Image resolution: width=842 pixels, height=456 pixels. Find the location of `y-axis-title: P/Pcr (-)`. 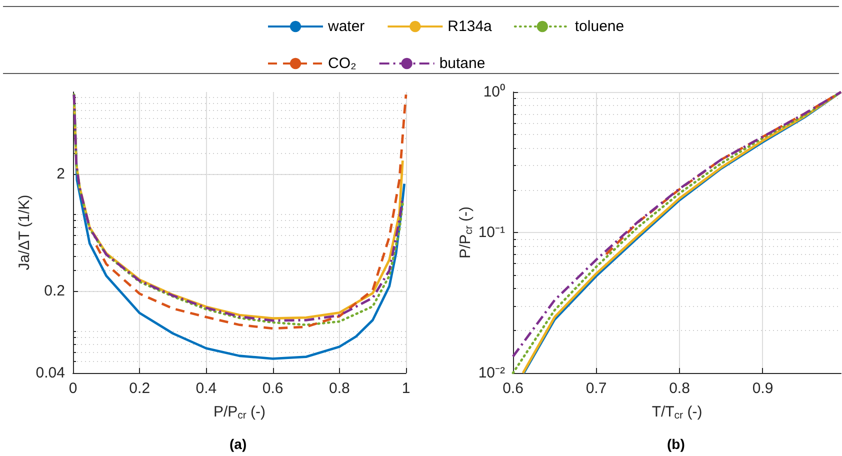

y-axis-title: P/Pcr (-) is located at coordinates (466, 232).